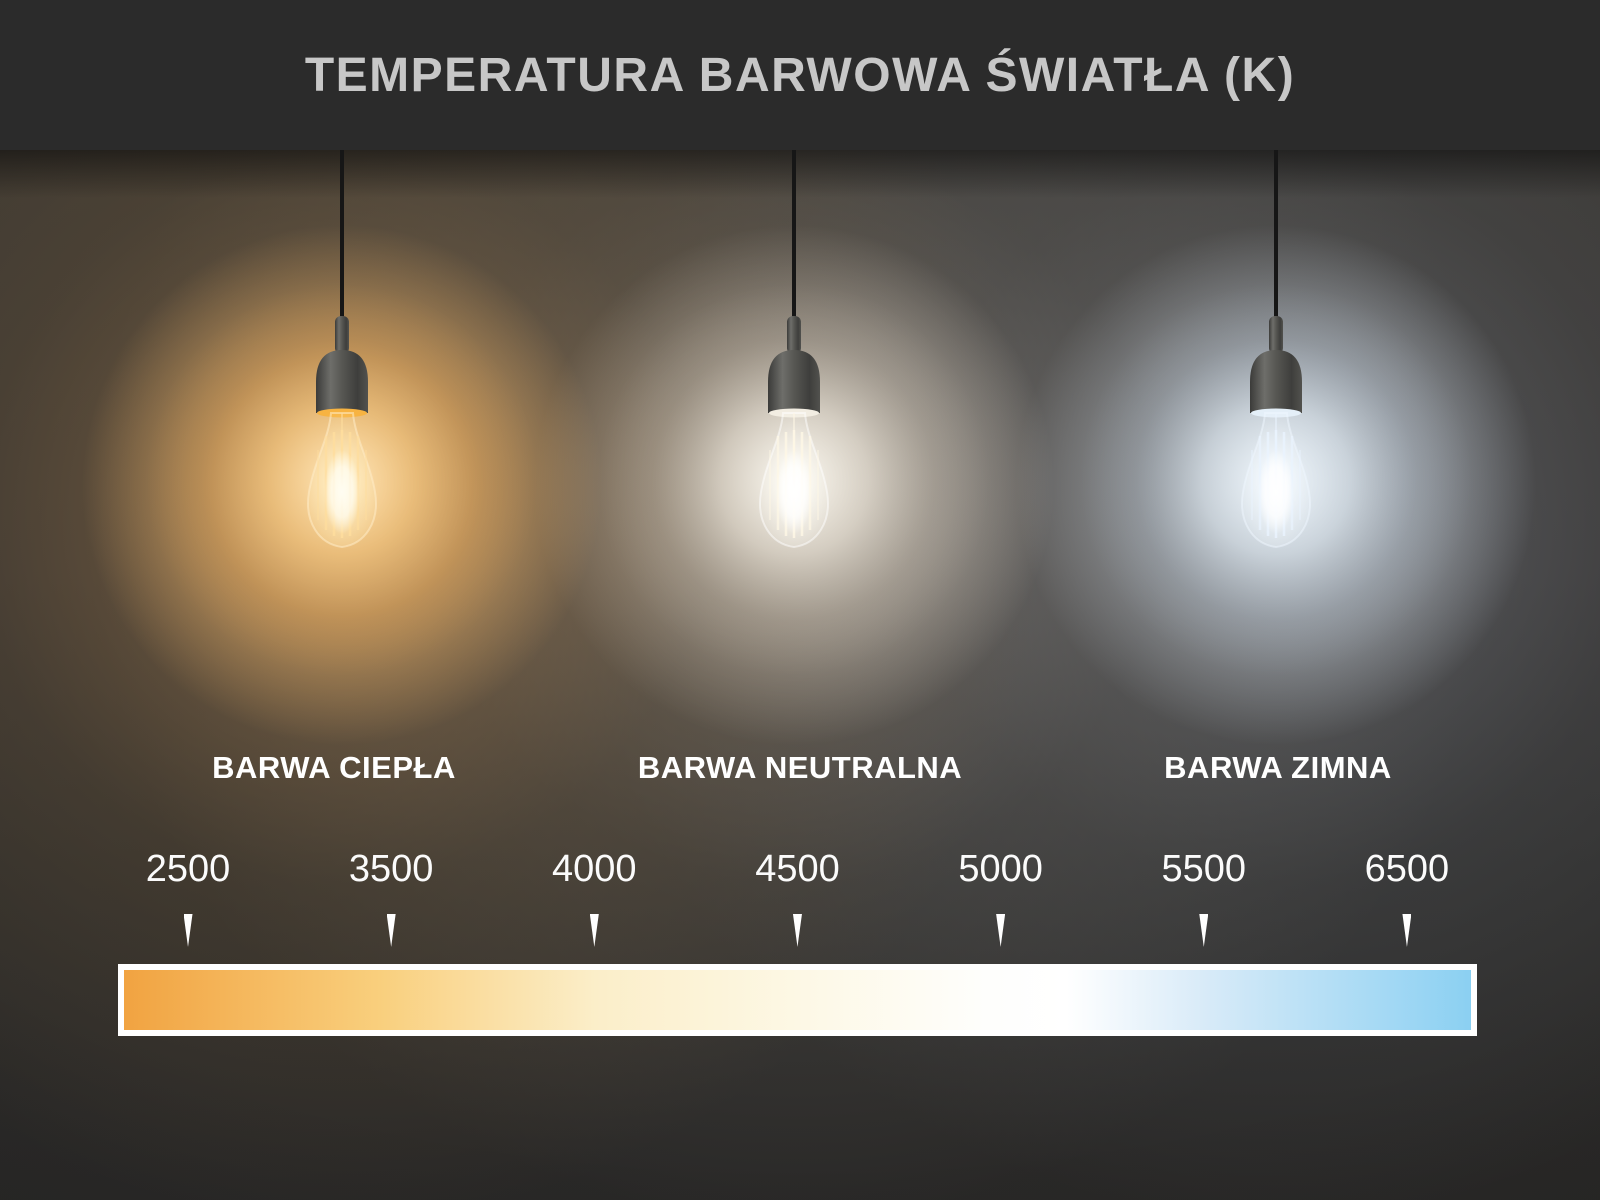  What do you see at coordinates (391, 896) in the screenshot?
I see `scale-tick-3500: 3500` at bounding box center [391, 896].